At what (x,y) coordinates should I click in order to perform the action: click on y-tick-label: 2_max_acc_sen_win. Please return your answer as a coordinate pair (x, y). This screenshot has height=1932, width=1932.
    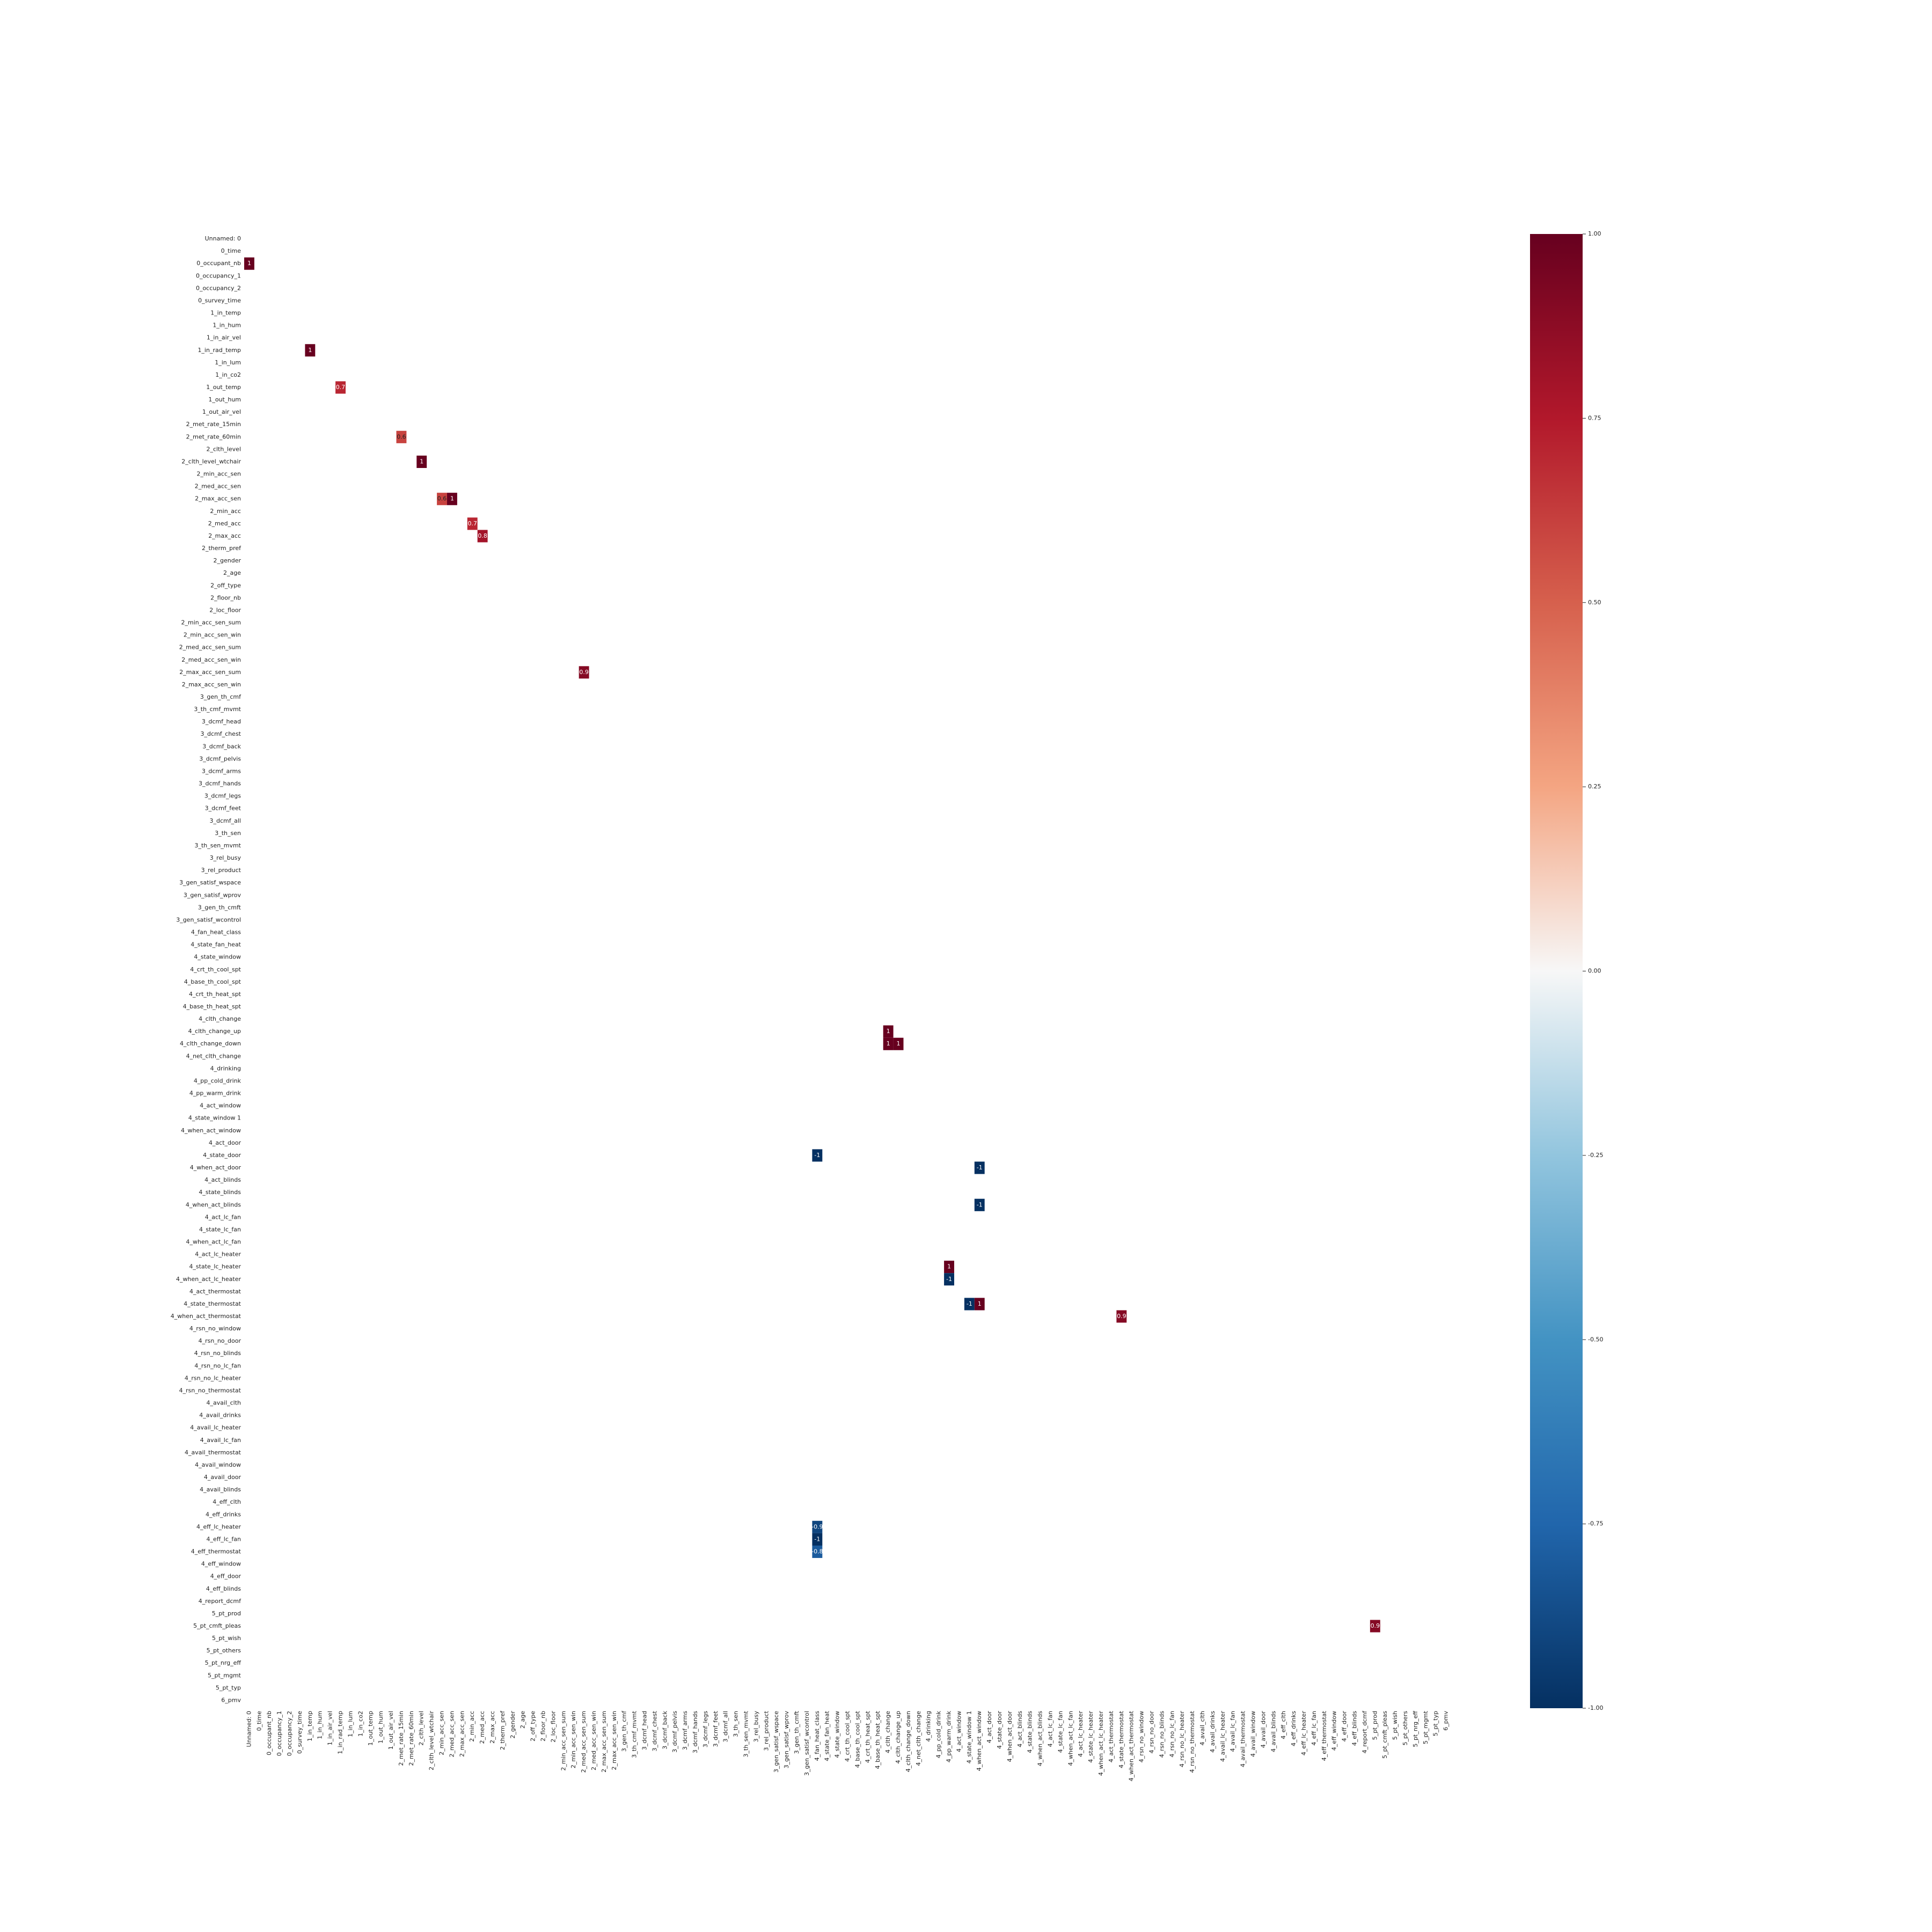
    Looking at the image, I should click on (211, 684).